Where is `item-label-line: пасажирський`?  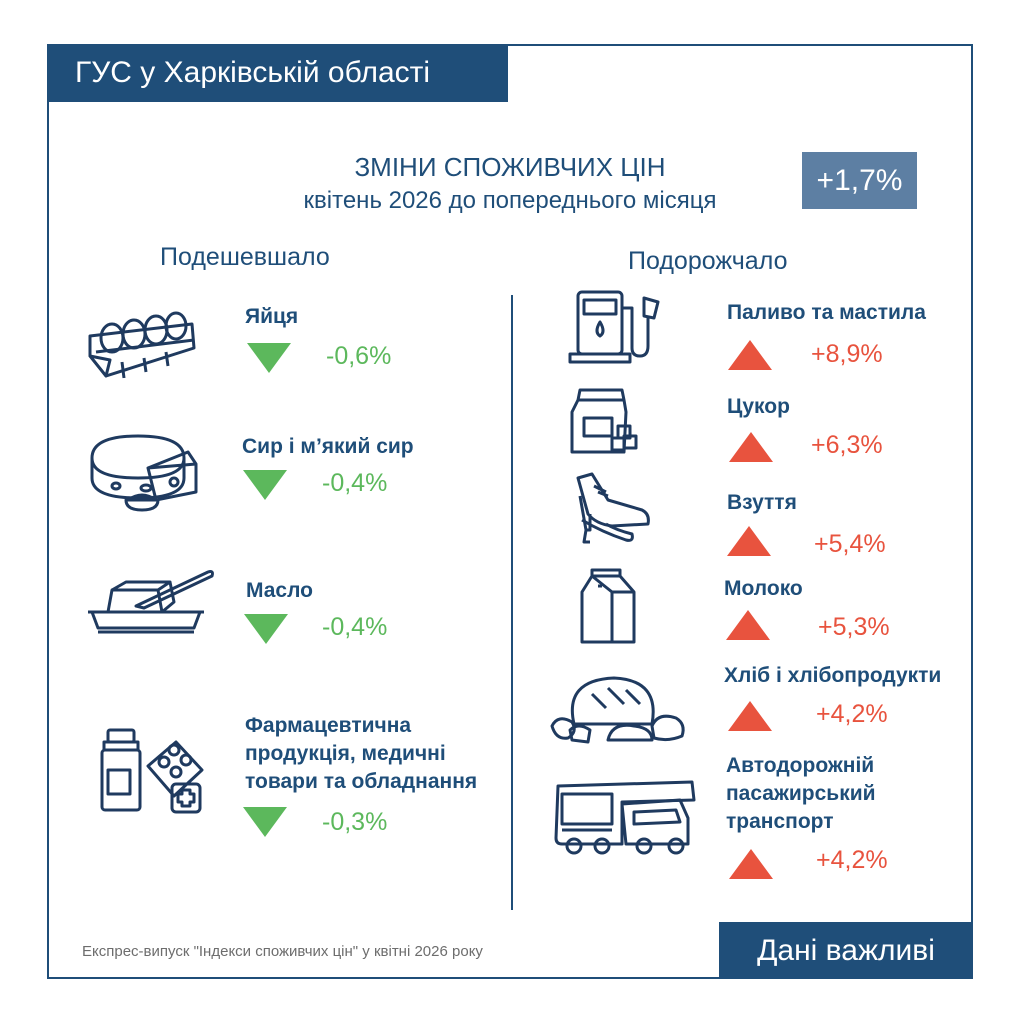 item-label-line: пасажирський is located at coordinates (801, 793).